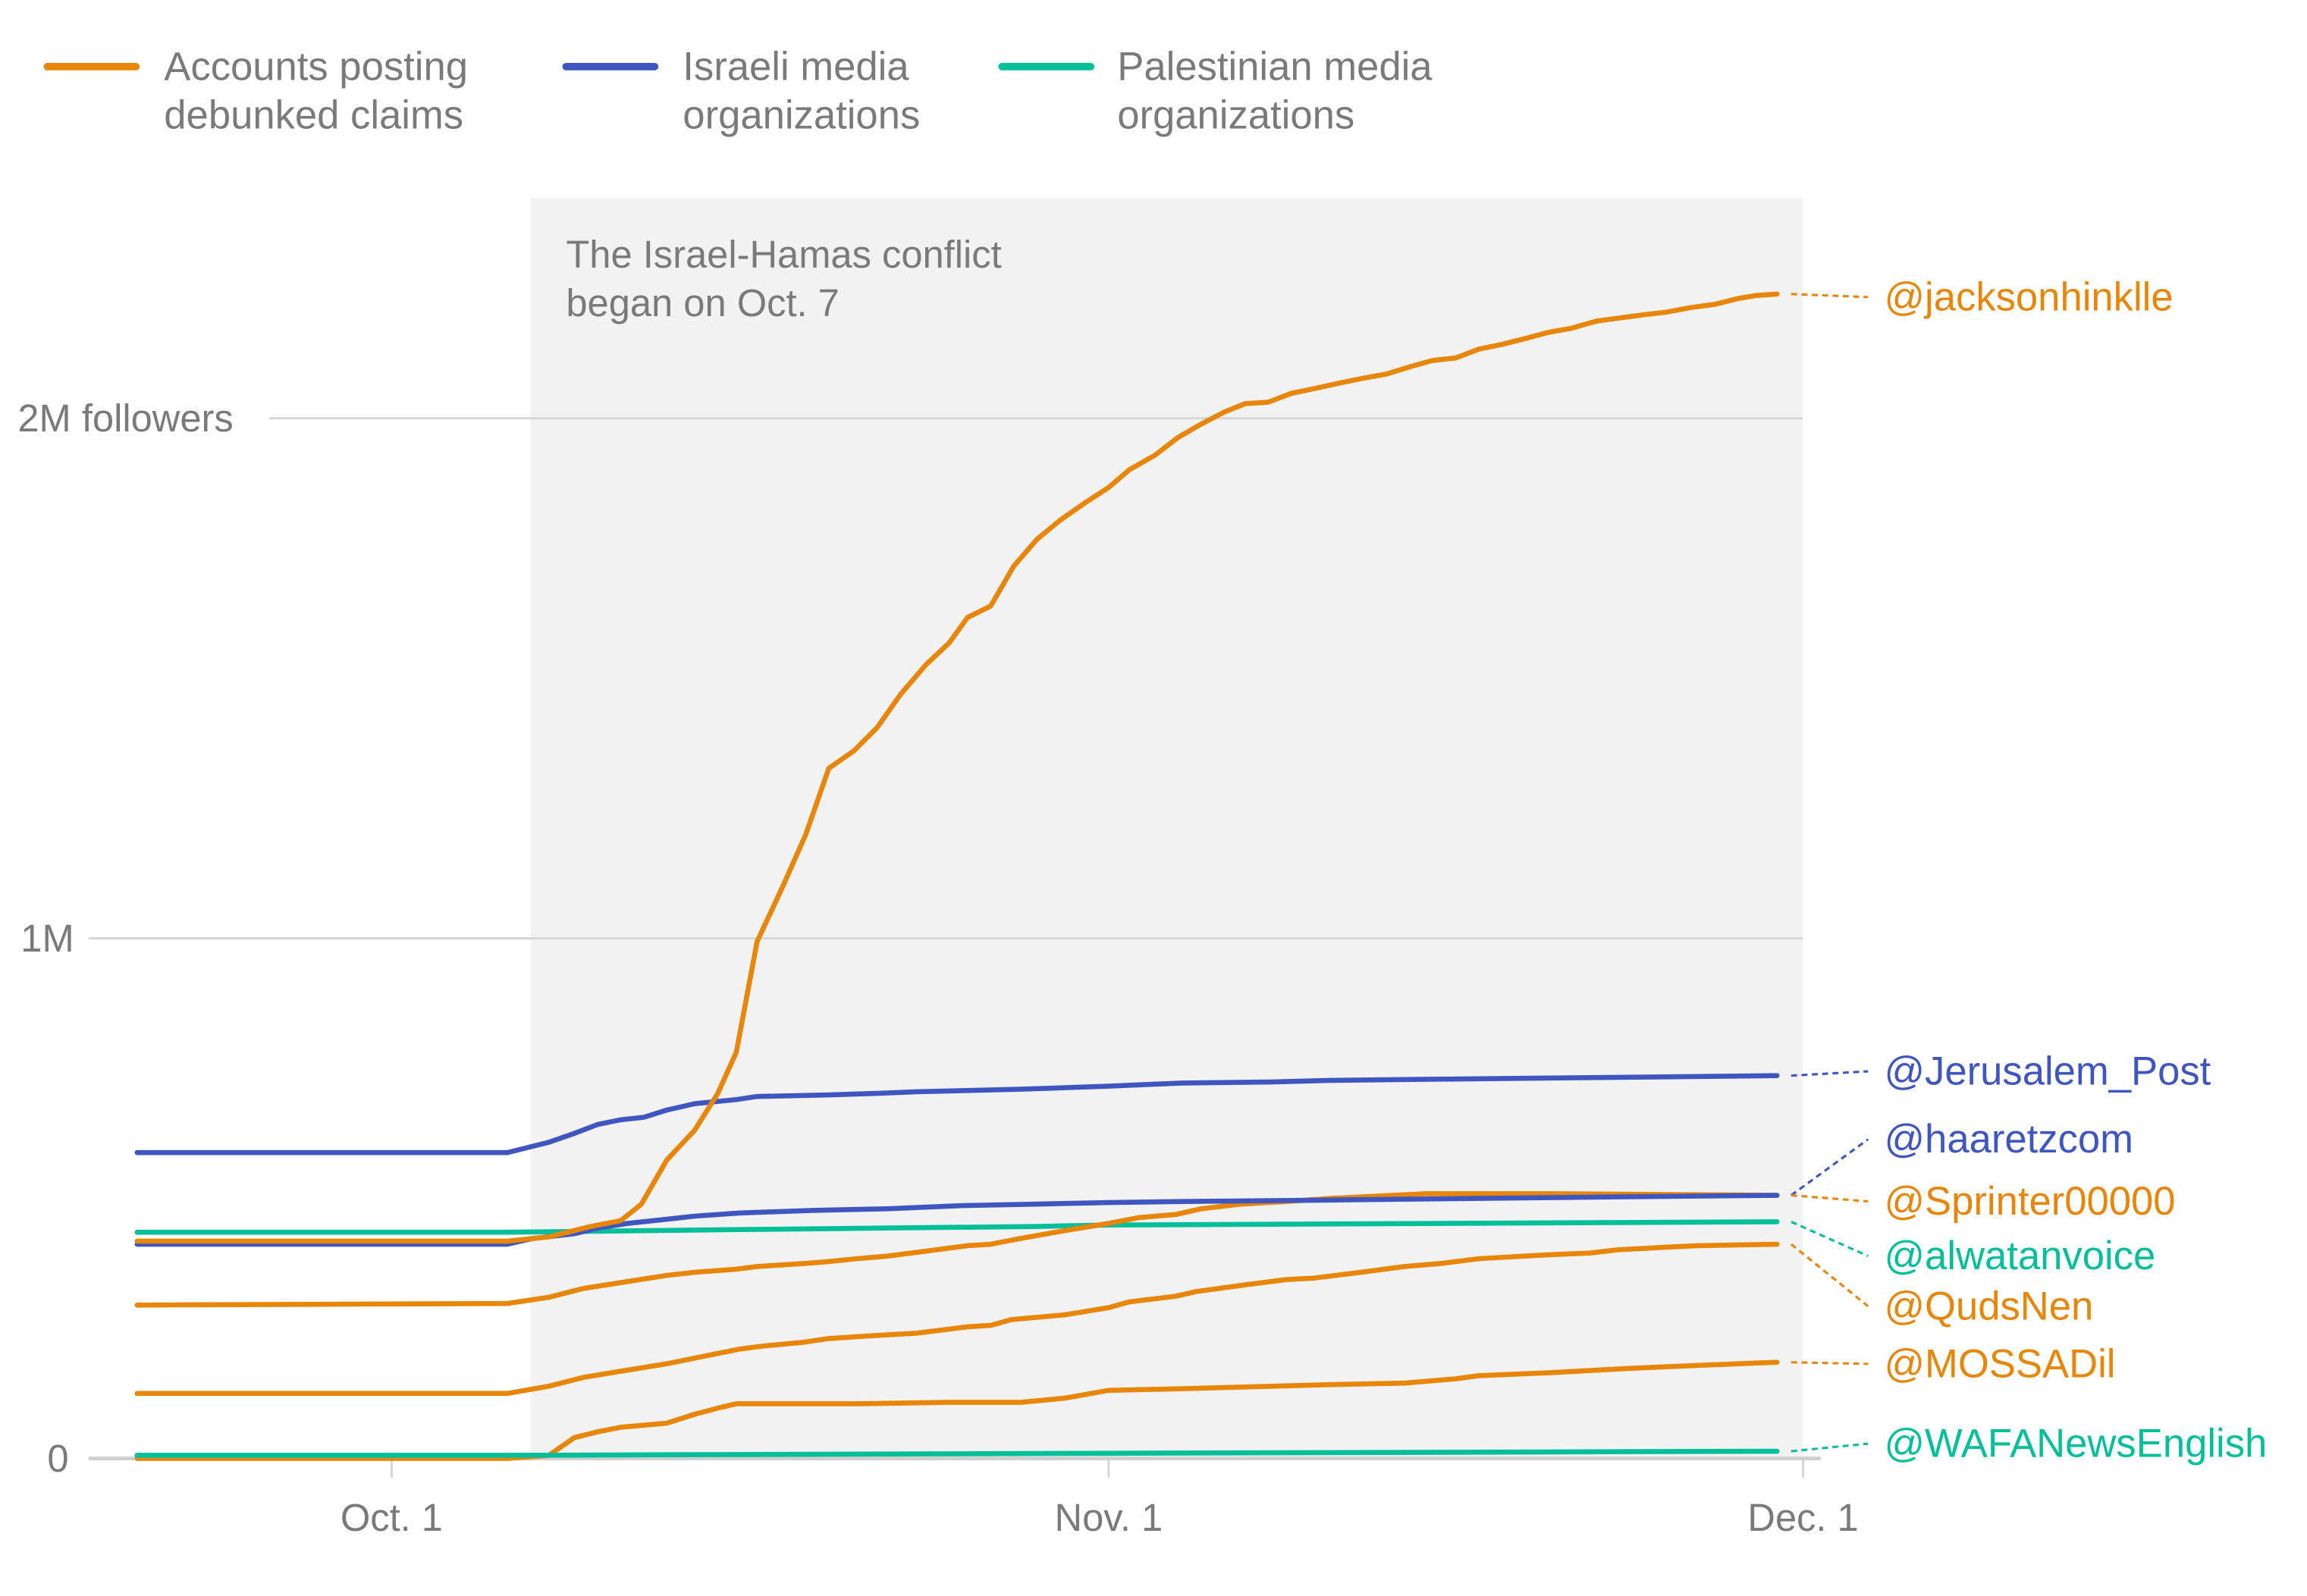 This screenshot has height=1596, width=2307. What do you see at coordinates (2048, 1072) in the screenshot?
I see `series-label-jerusalem_post: @Jerusalem_Post` at bounding box center [2048, 1072].